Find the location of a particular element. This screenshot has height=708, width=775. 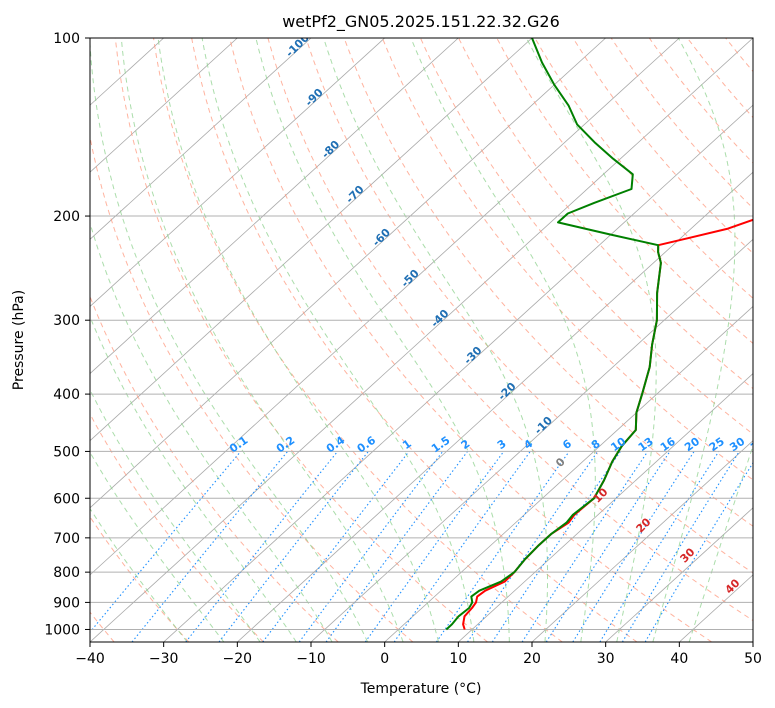

y-tick-label: 1000 is located at coordinates (62, 630).